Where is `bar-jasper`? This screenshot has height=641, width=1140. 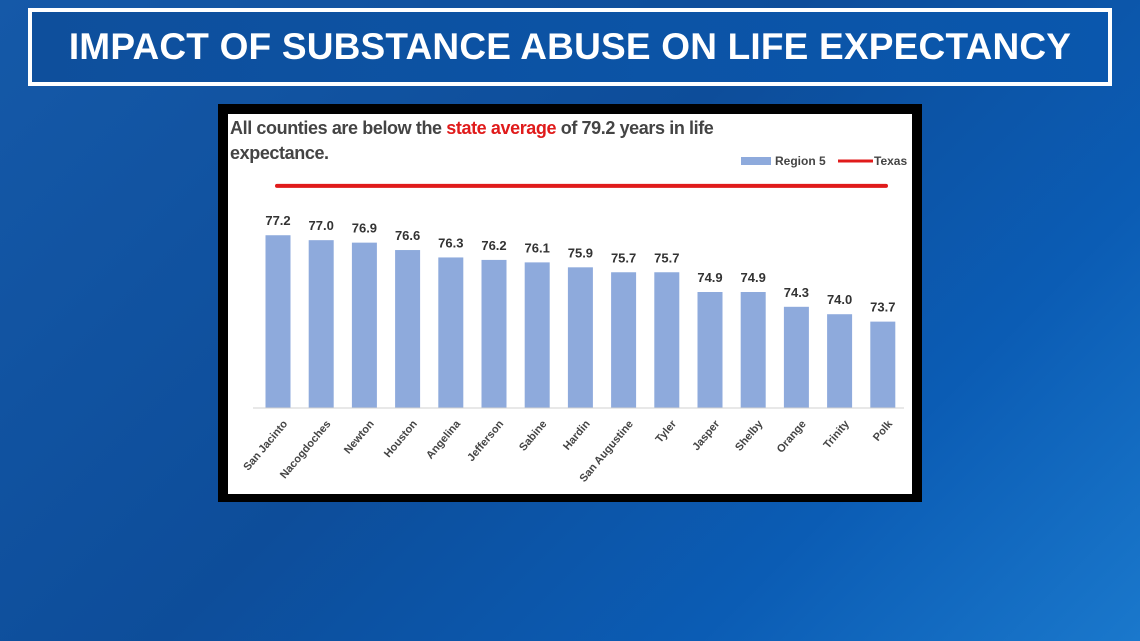
bar-jasper is located at coordinates (710, 350).